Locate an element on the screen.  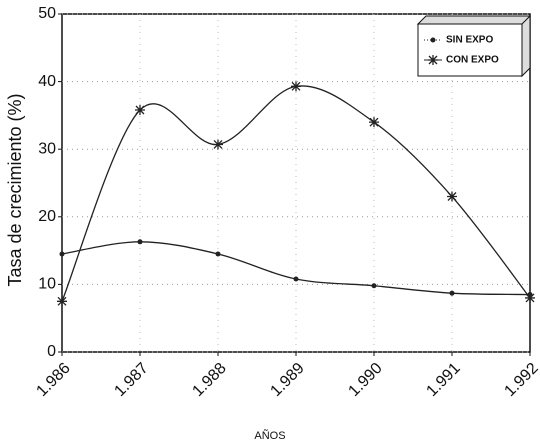
y-tick-label: 0 is located at coordinates (51, 351).